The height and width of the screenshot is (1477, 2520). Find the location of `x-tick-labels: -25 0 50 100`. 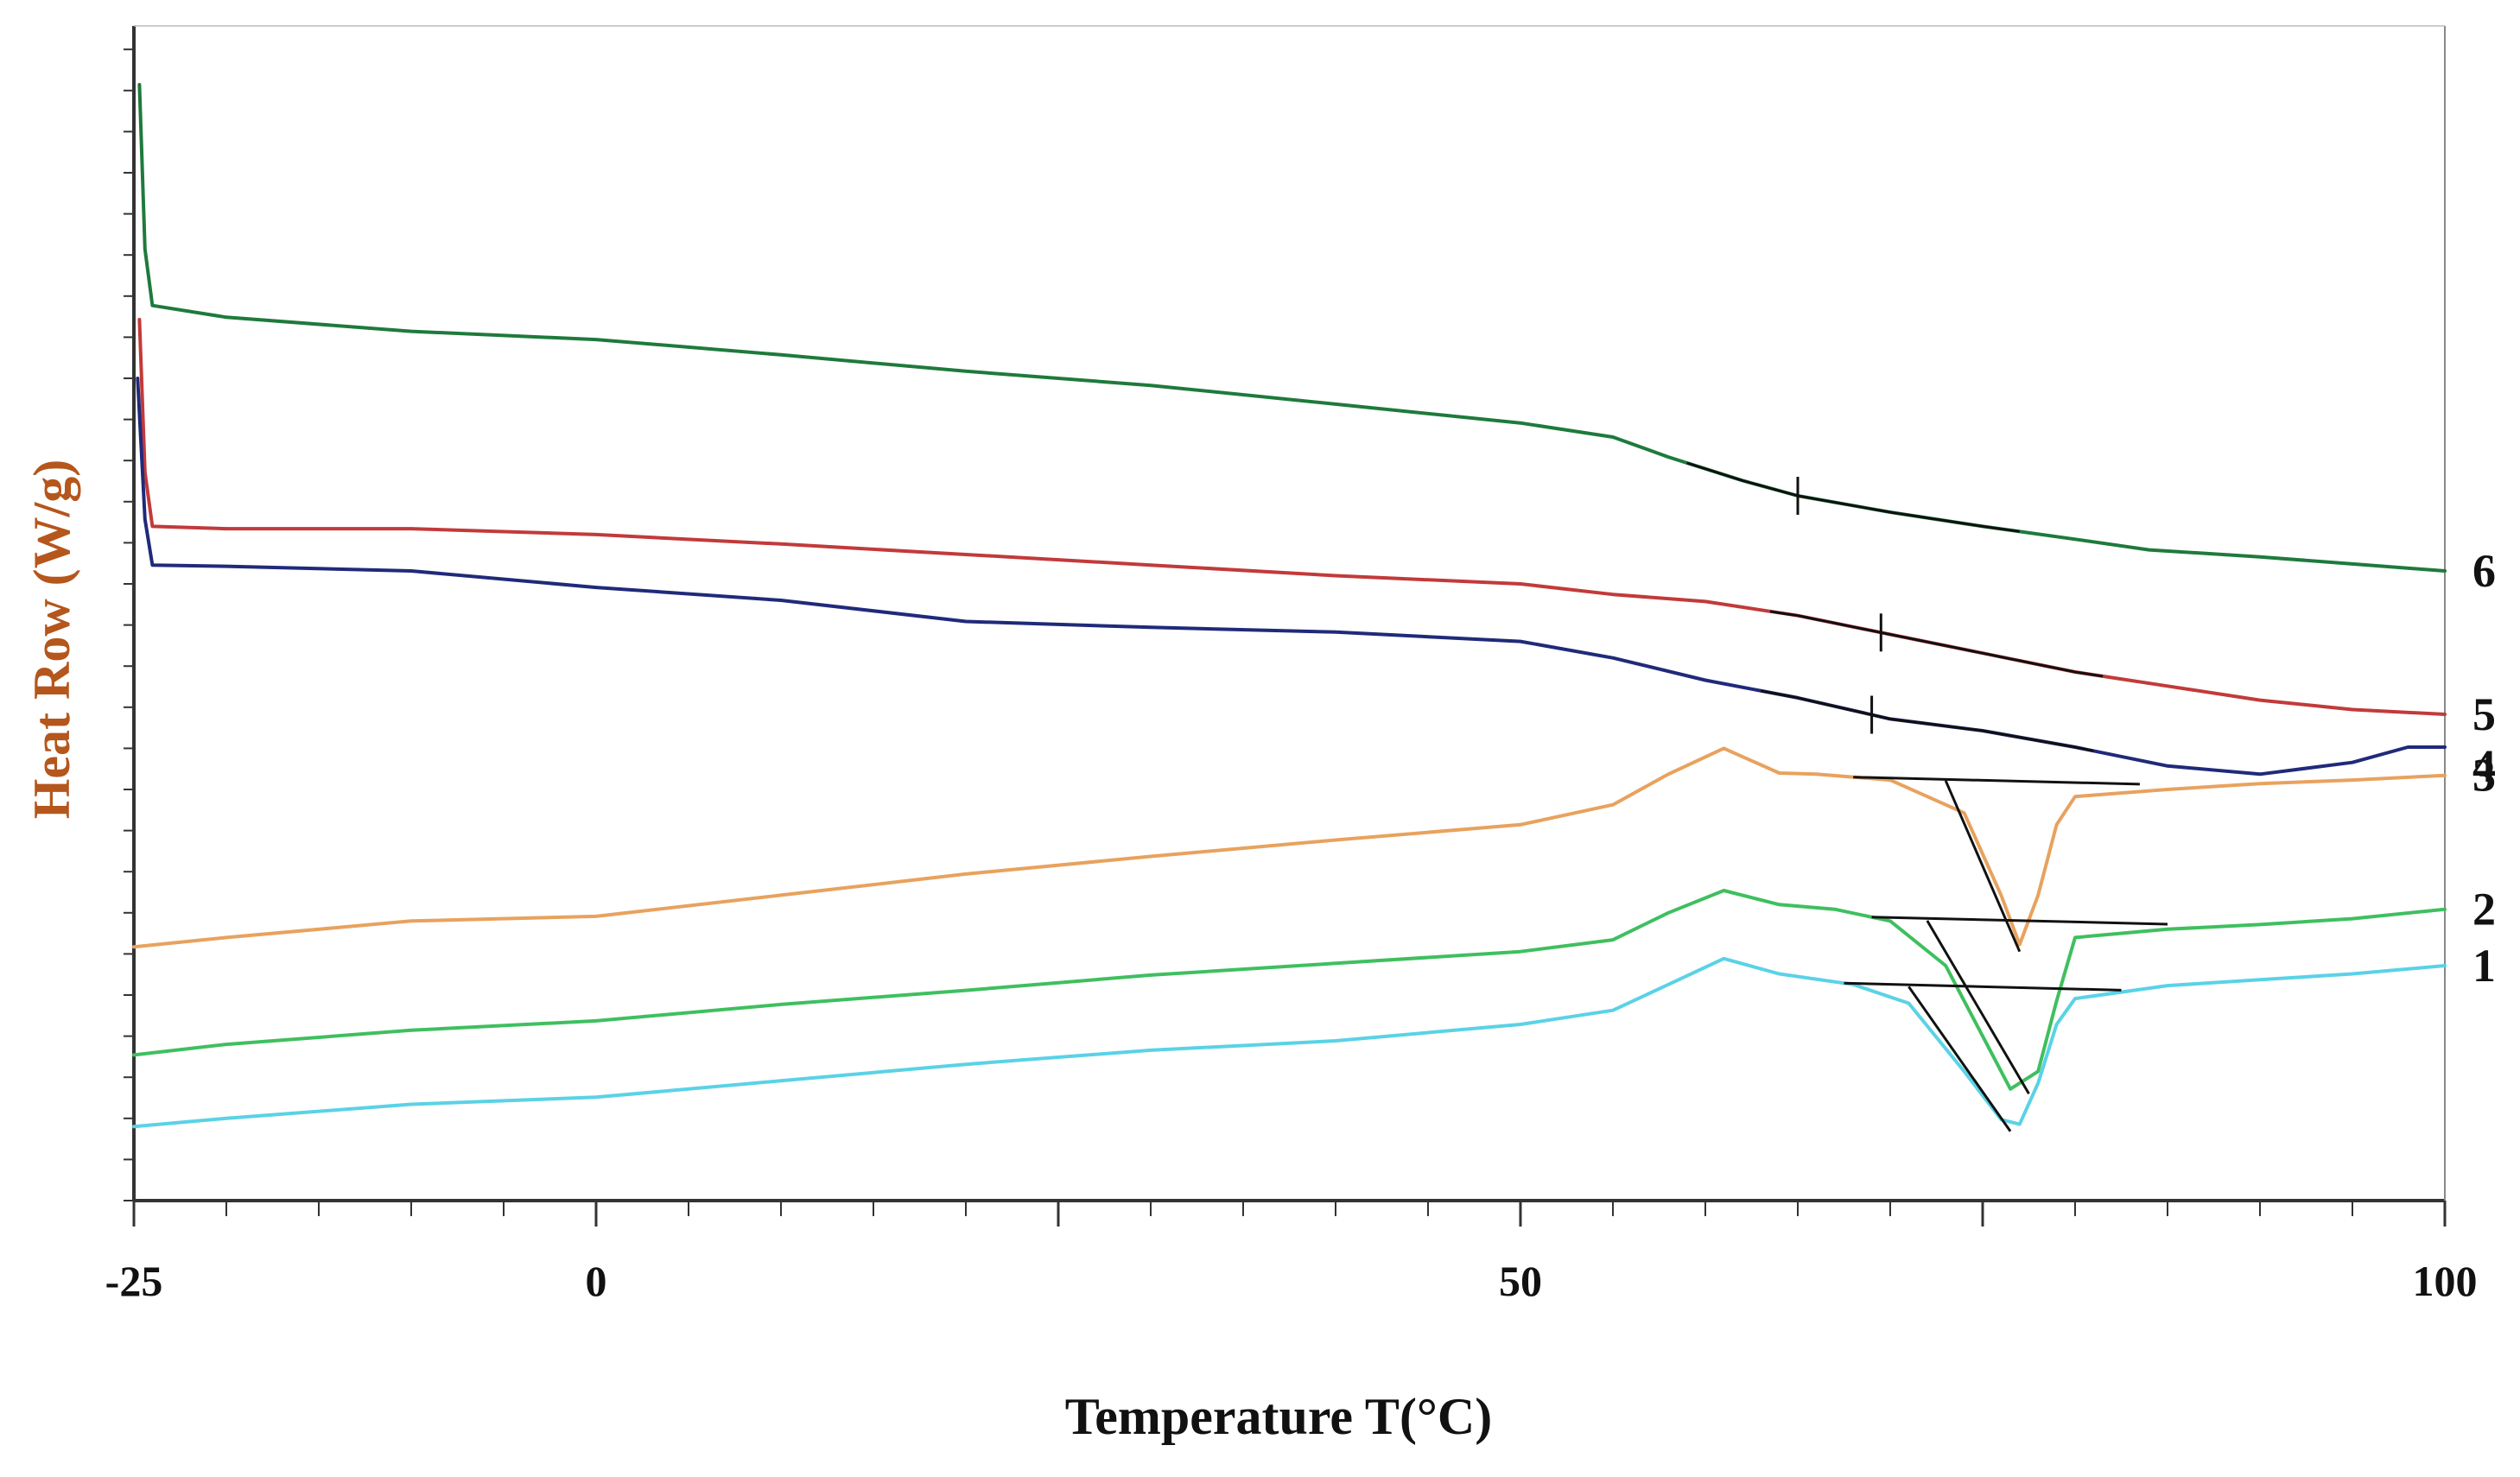

x-tick-labels: -25 0 50 100 is located at coordinates (1291, 1281).